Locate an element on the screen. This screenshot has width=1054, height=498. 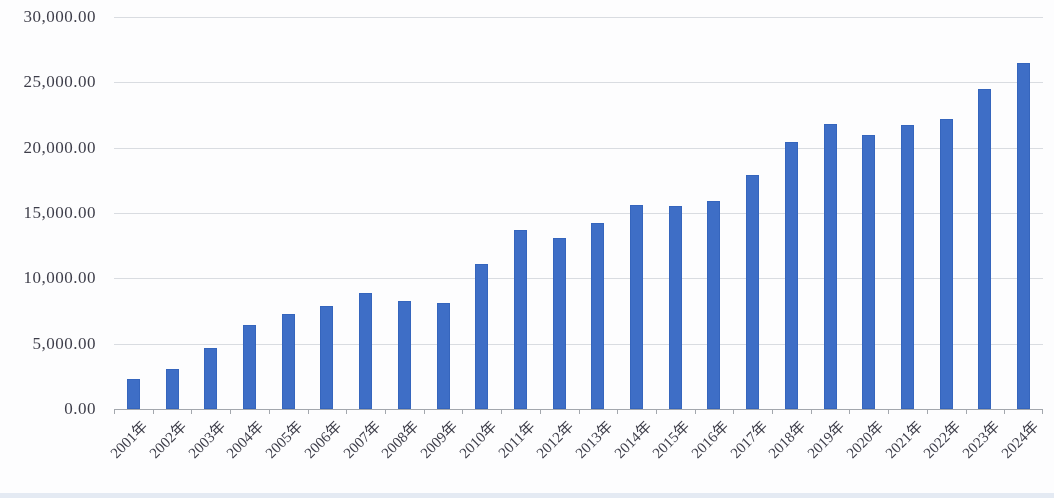
x-tick-label: 2006年 is located at coordinates (323, 440).